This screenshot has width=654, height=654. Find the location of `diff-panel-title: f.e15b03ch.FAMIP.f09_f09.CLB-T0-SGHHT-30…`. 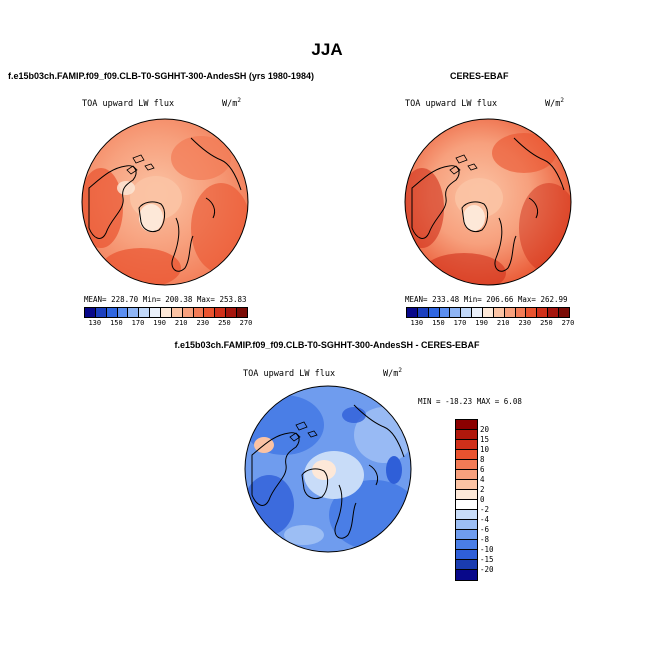

diff-panel-title: f.e15b03ch.FAMIP.f09_f09.CLB-T0-SGHHT-30… is located at coordinates (327, 345).